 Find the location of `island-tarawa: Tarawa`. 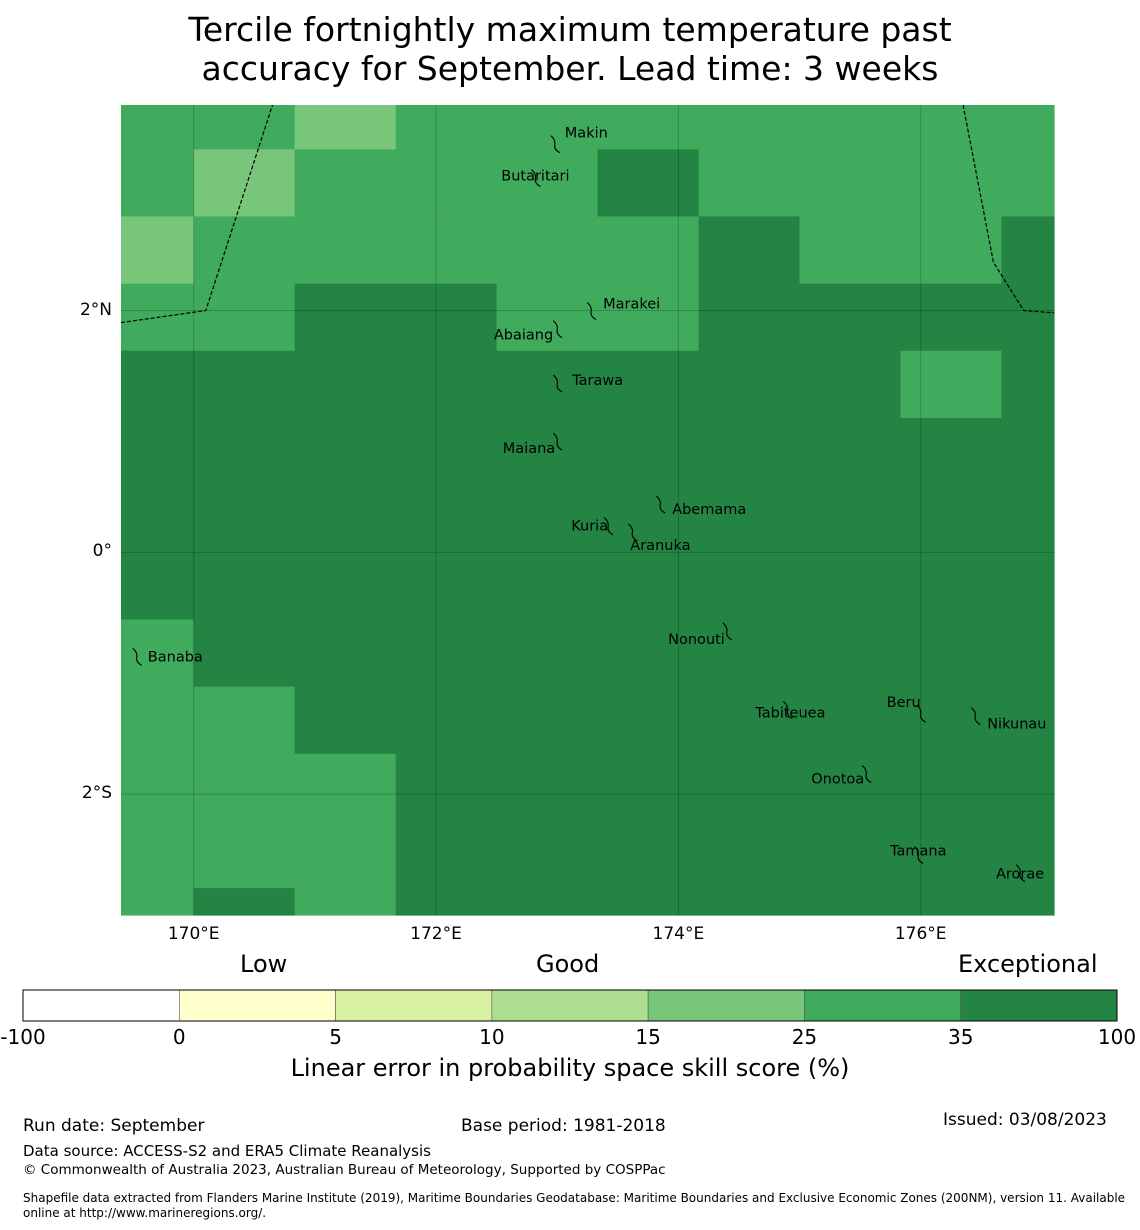

island-tarawa: Tarawa is located at coordinates (587, 383).